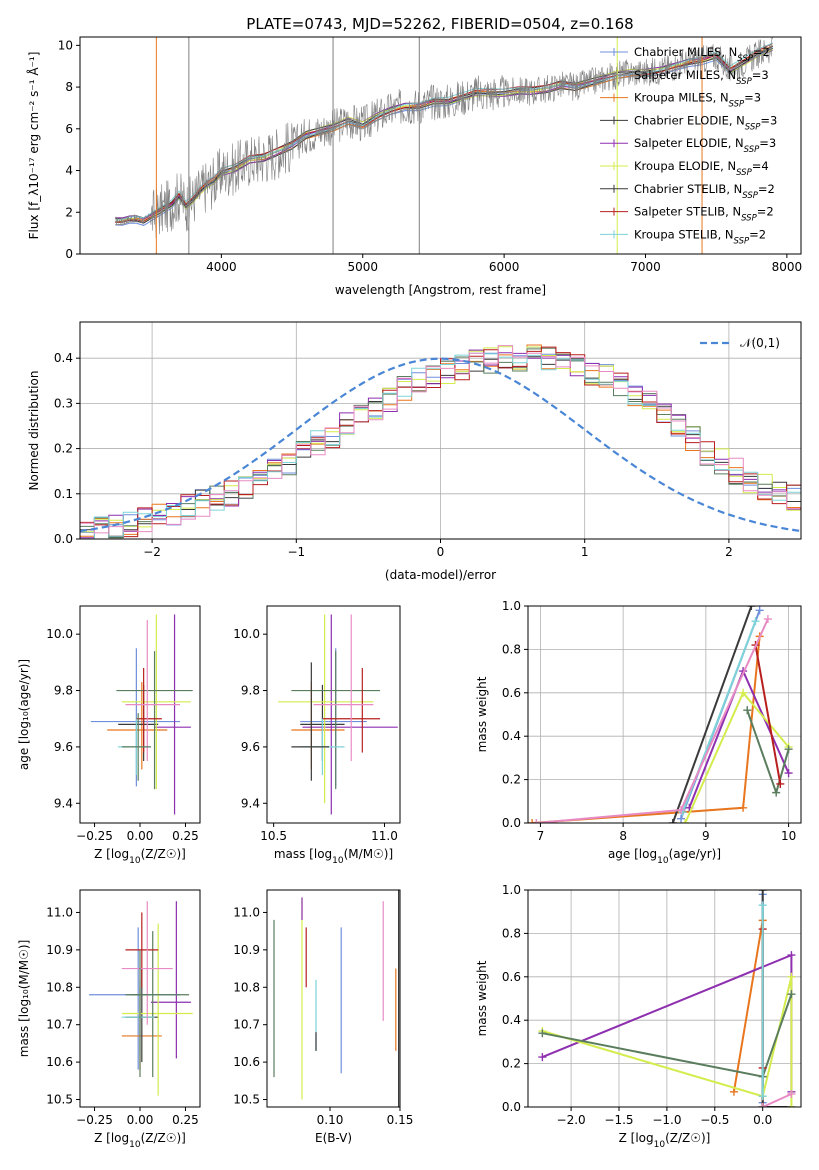 Image resolution: width=819 pixels, height=1170 pixels. I want to click on legend-entry: Chabrier ELODIE, NSSP=3, so click(705, 122).